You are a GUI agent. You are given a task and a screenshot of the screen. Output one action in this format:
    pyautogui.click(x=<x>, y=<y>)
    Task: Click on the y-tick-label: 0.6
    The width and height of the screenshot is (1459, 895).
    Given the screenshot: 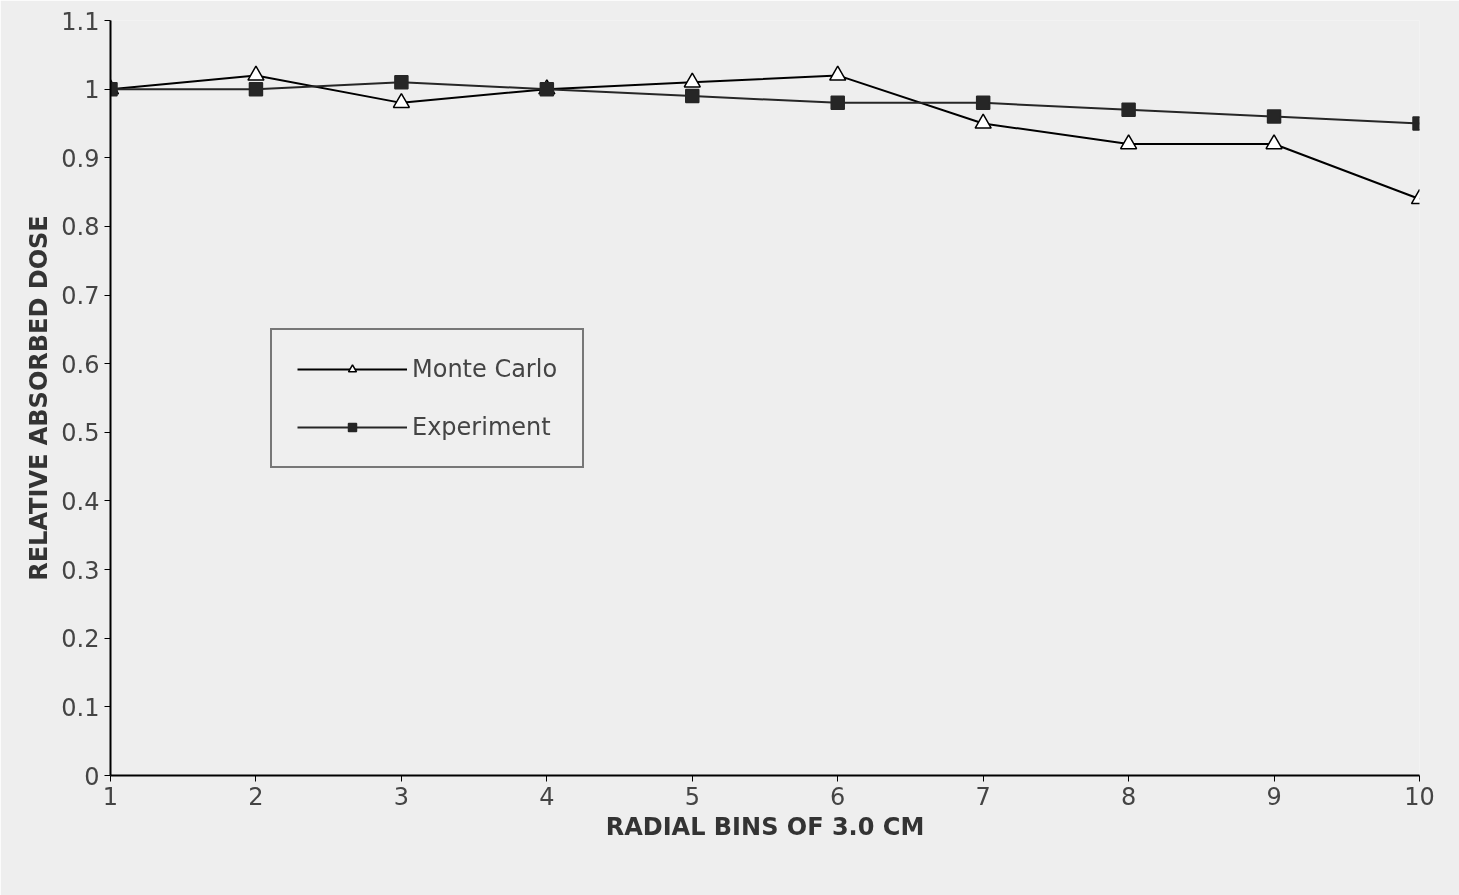 What is the action you would take?
    pyautogui.click(x=80, y=364)
    